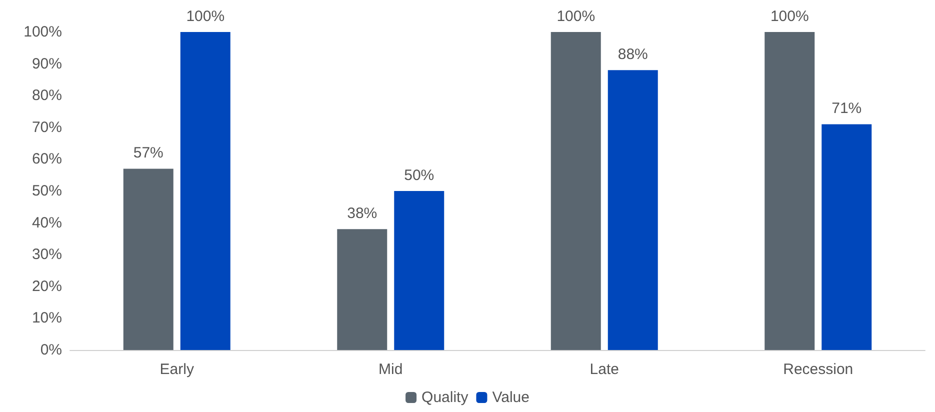 The width and height of the screenshot is (935, 412). Describe the element at coordinates (47, 63) in the screenshot. I see `y-tick-label: 90%` at that location.